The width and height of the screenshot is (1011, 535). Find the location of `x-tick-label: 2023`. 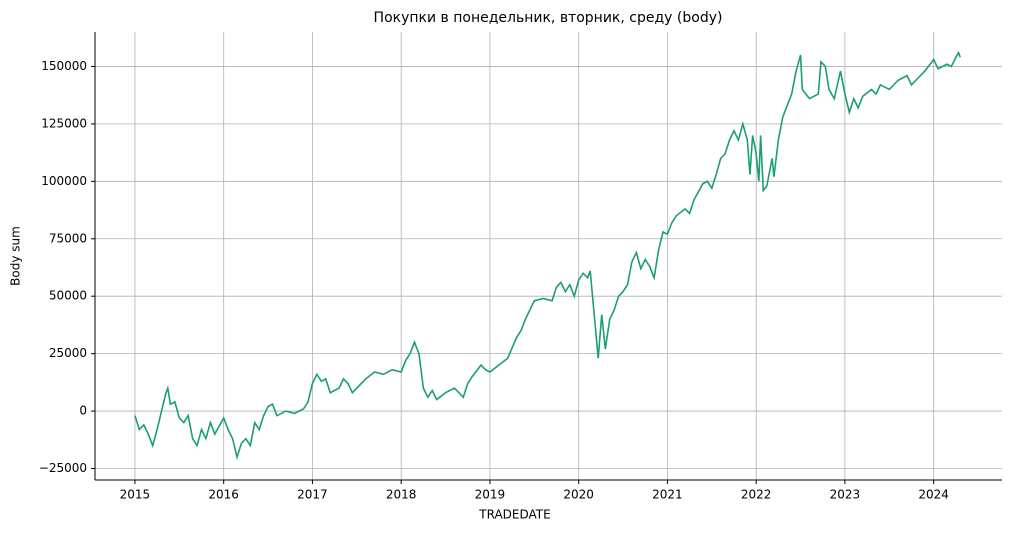

x-tick-label: 2023 is located at coordinates (845, 495).